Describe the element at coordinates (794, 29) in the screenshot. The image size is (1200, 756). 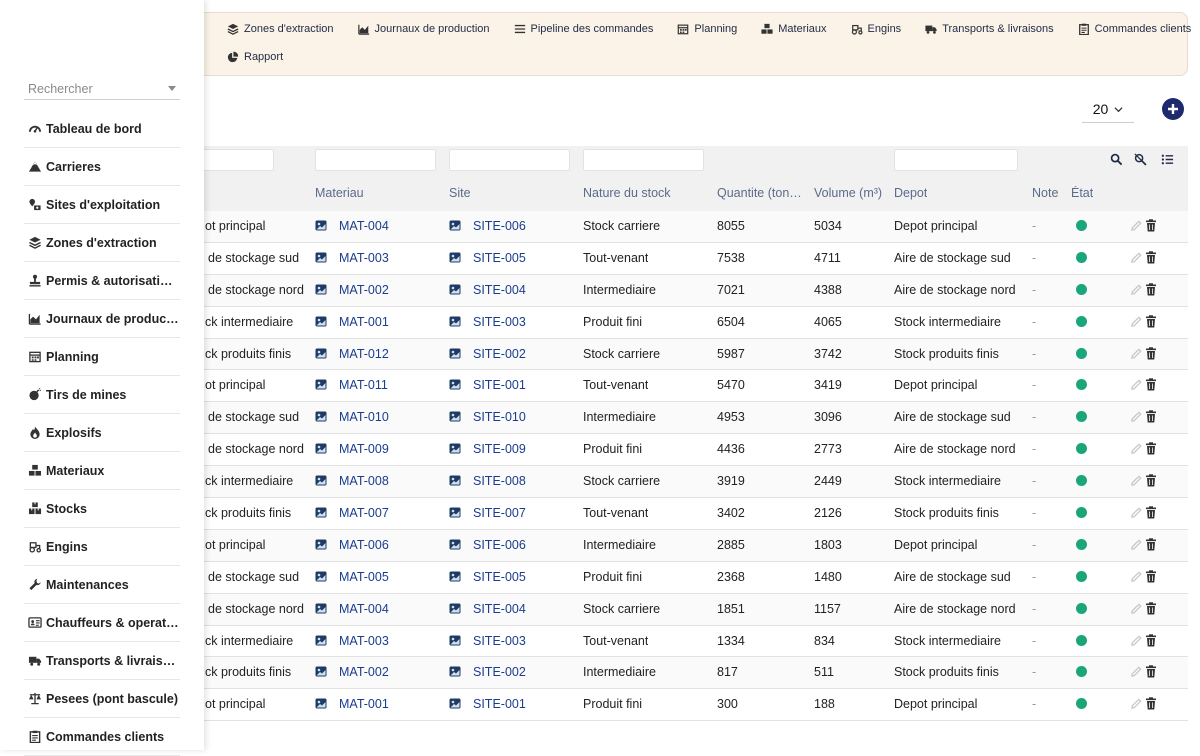
I see `top-nav-item: Materiaux` at that location.